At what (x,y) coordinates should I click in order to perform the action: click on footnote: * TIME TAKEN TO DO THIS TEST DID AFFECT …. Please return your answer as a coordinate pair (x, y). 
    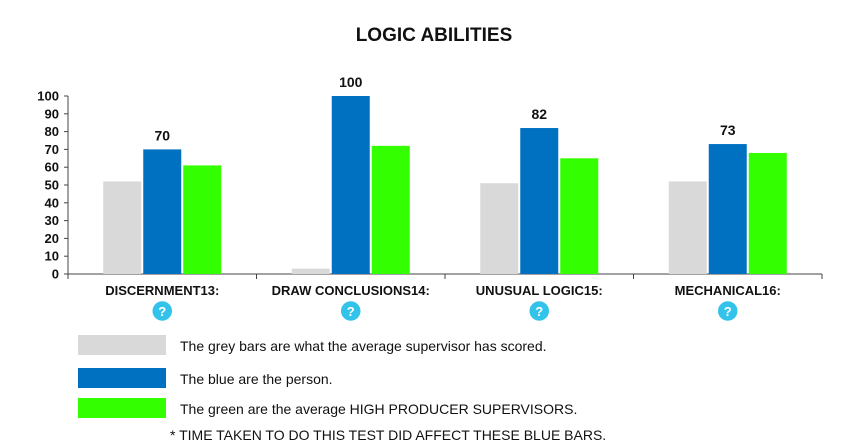
    Looking at the image, I should click on (388, 435).